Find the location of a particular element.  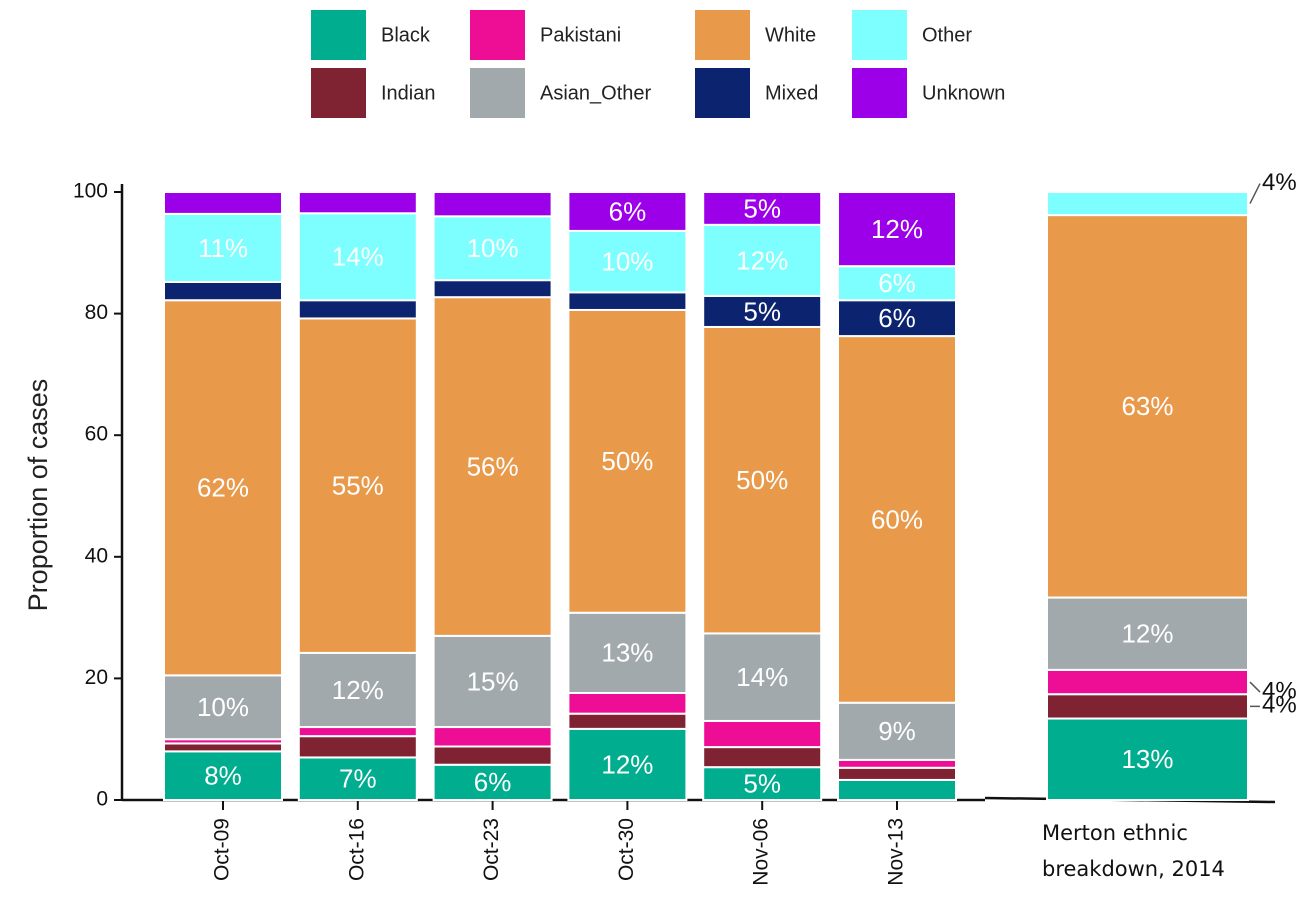

legend-label: Other is located at coordinates (947, 35).